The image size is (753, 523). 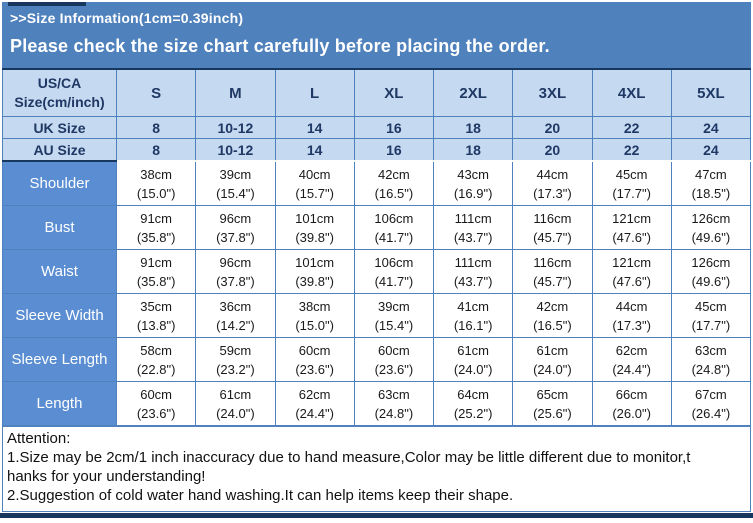 What do you see at coordinates (59, 315) in the screenshot?
I see `row-label-sleeve-width: Sleeve Width` at bounding box center [59, 315].